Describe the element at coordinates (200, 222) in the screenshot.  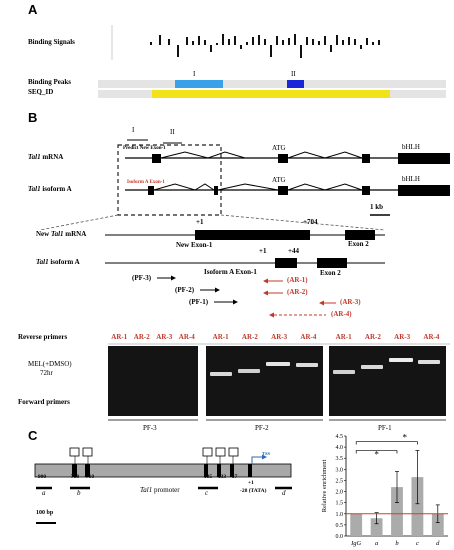
I see `plus1-top-label: +1` at that location.